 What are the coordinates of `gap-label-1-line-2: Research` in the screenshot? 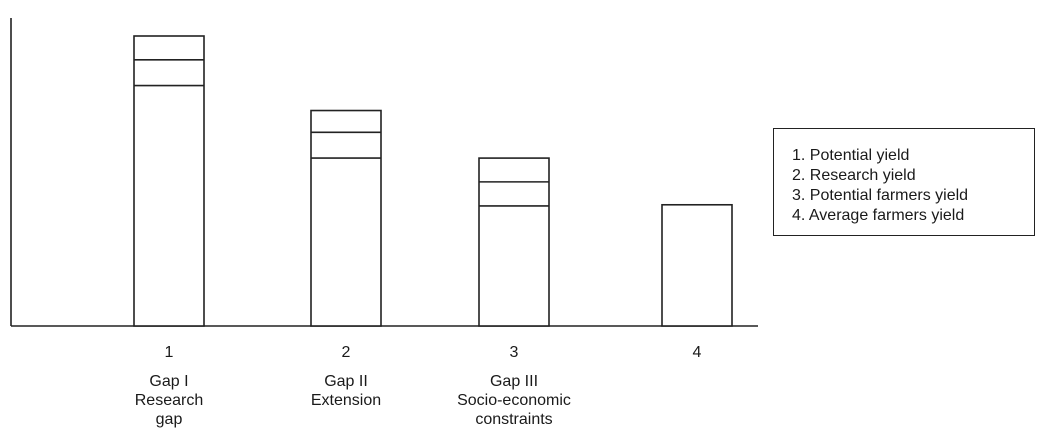 It's located at (169, 400).